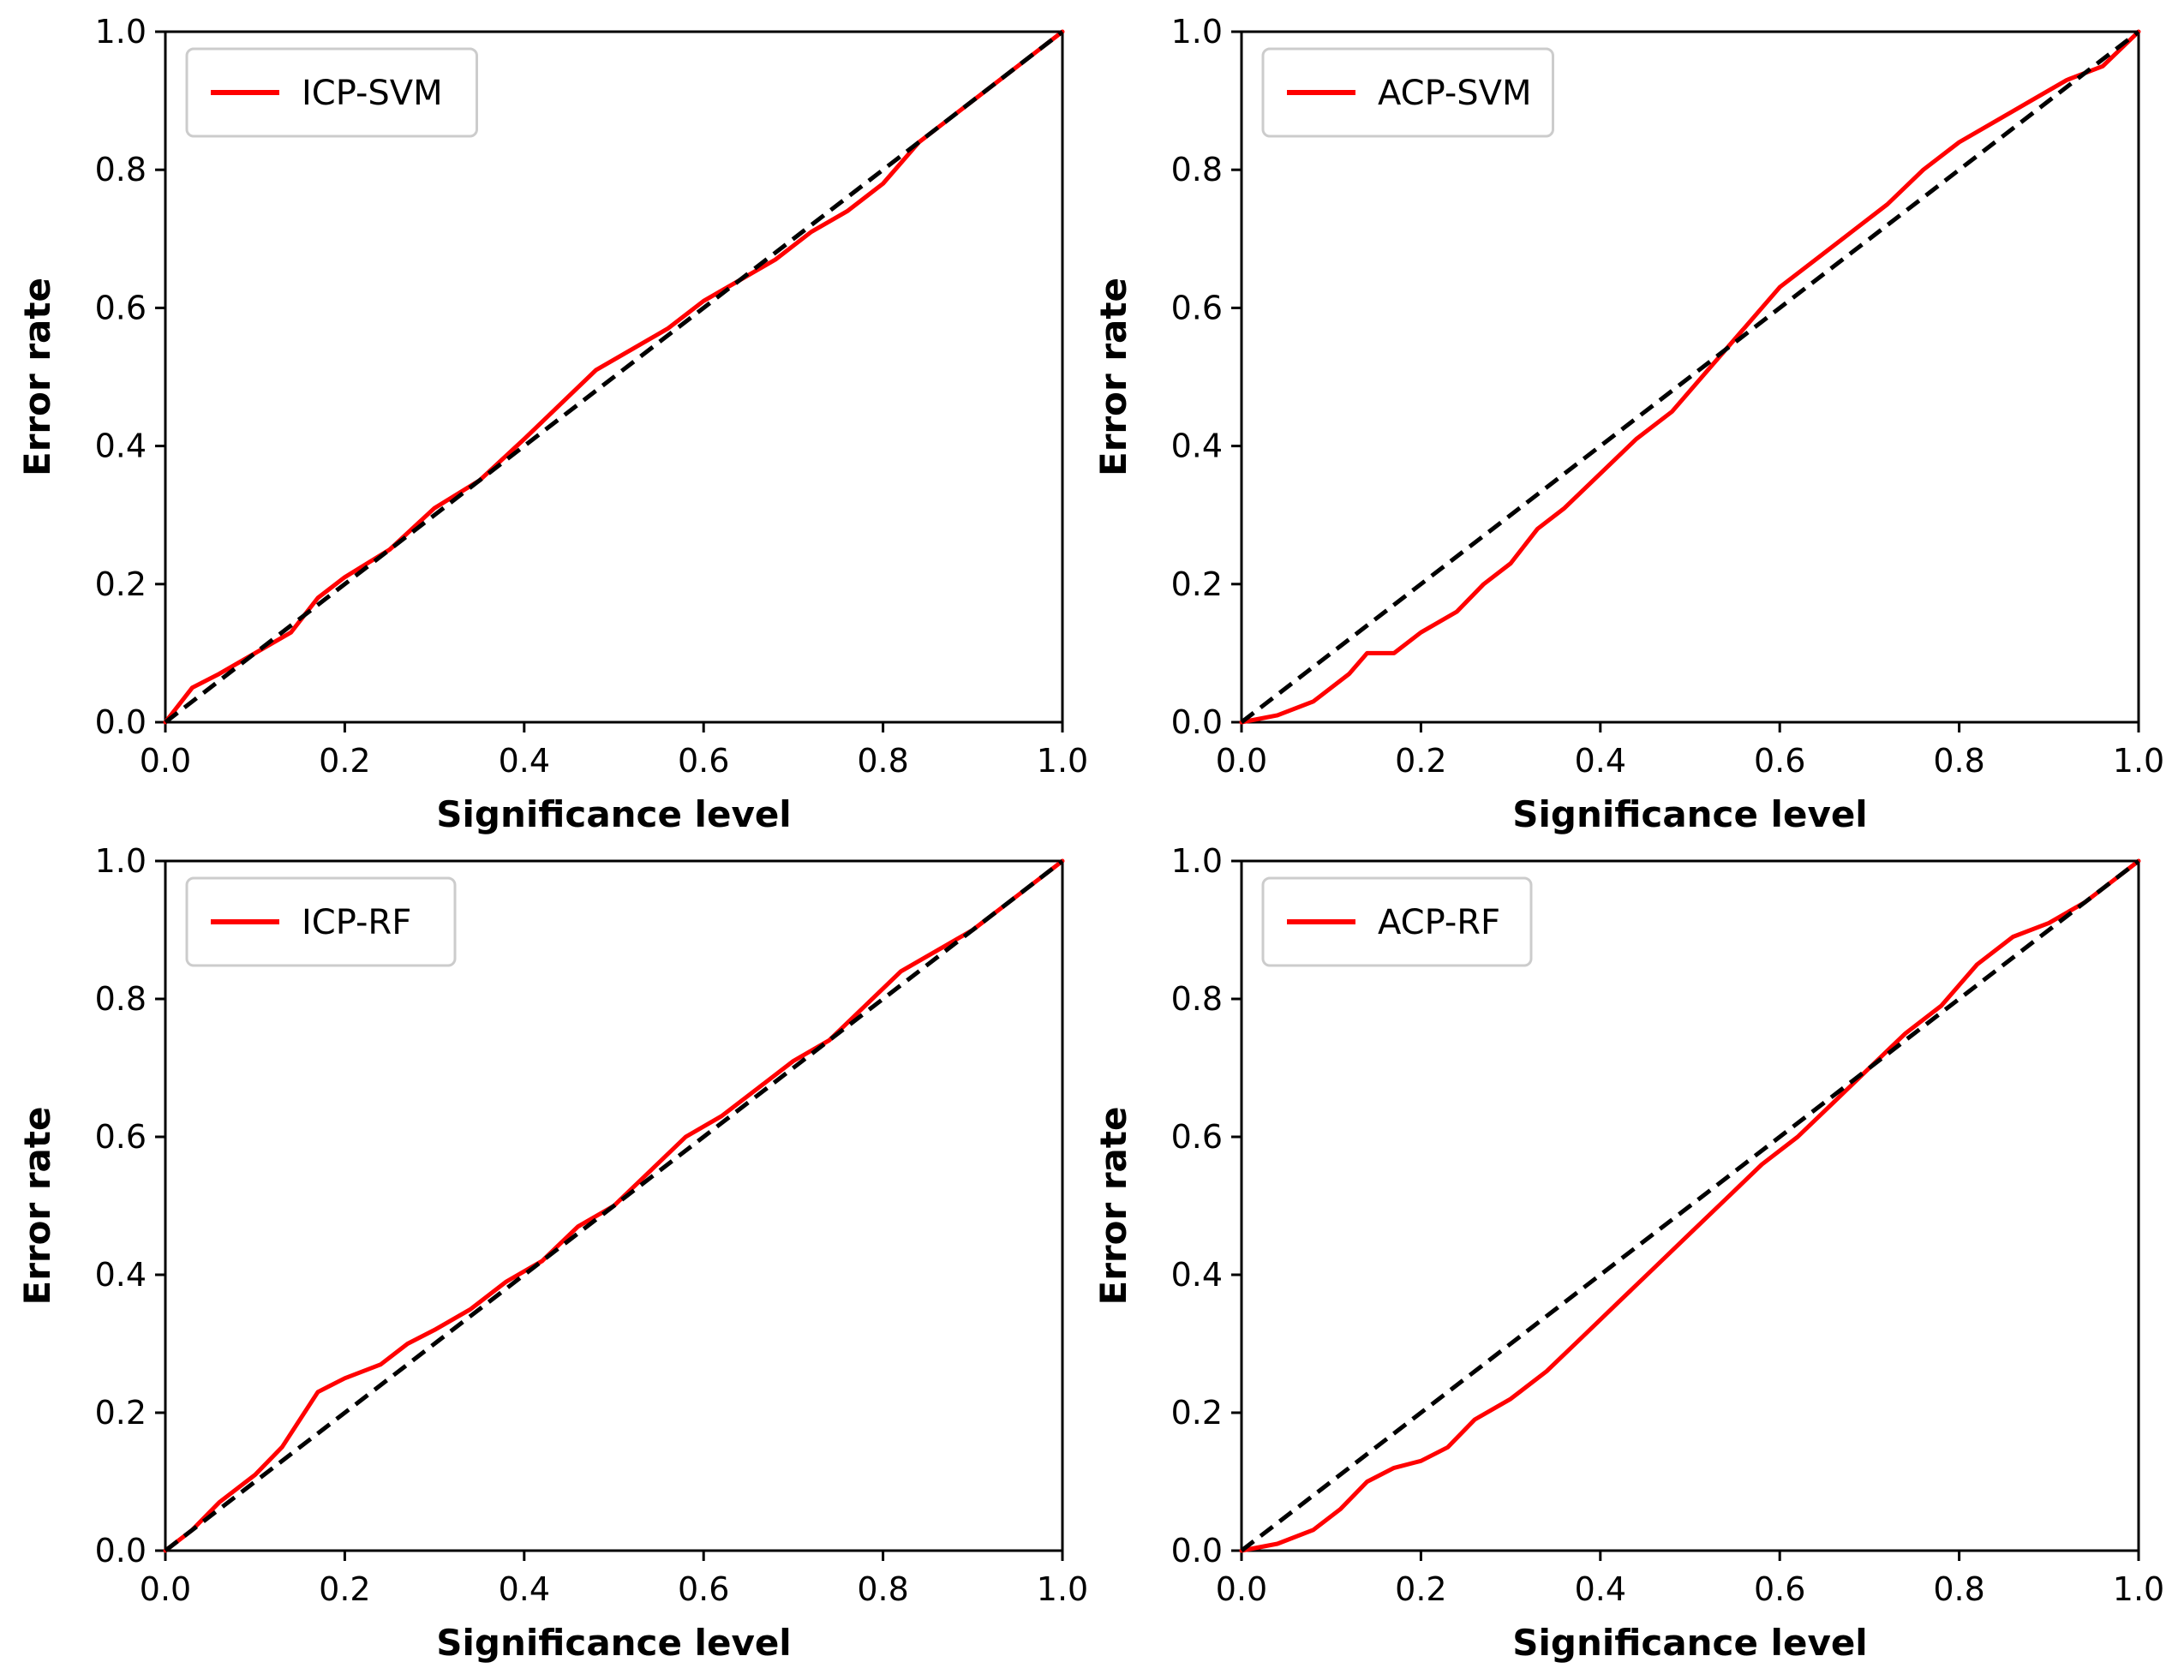  Describe the element at coordinates (1455, 93) in the screenshot. I see `legend-label: ACP-SVM` at that location.